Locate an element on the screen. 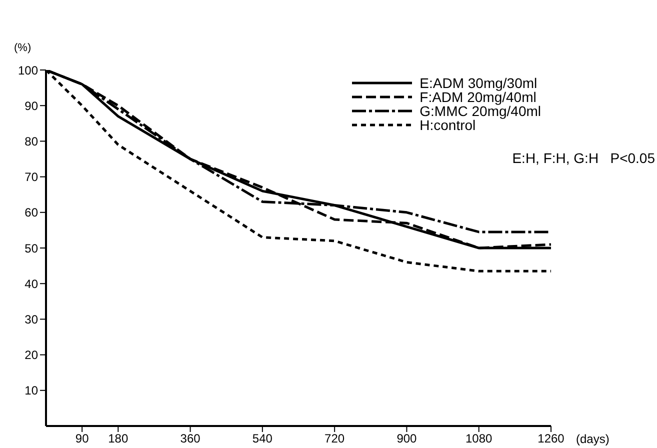  y-tick-label: 50 is located at coordinates (31, 248).